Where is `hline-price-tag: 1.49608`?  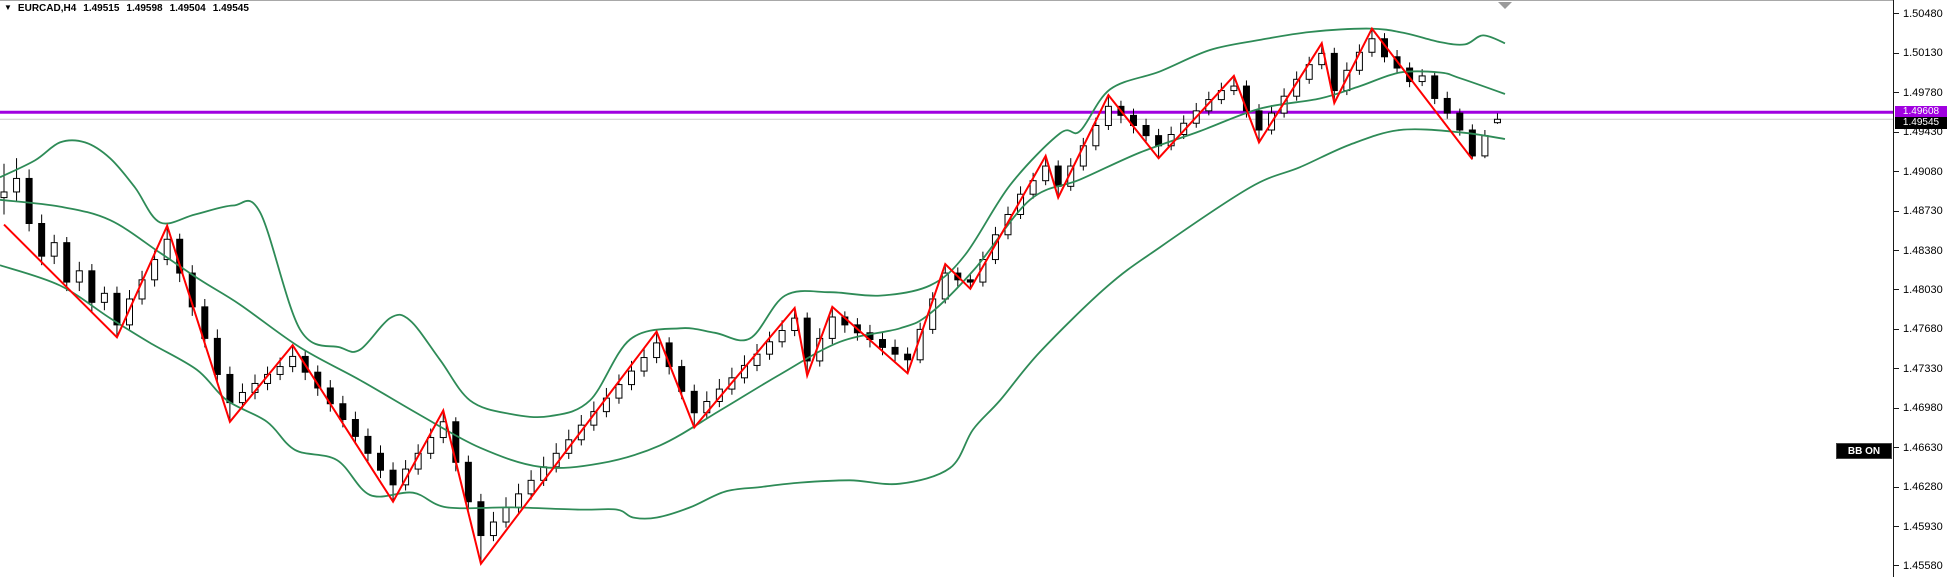
hline-price-tag: 1.49608 is located at coordinates (1921, 112).